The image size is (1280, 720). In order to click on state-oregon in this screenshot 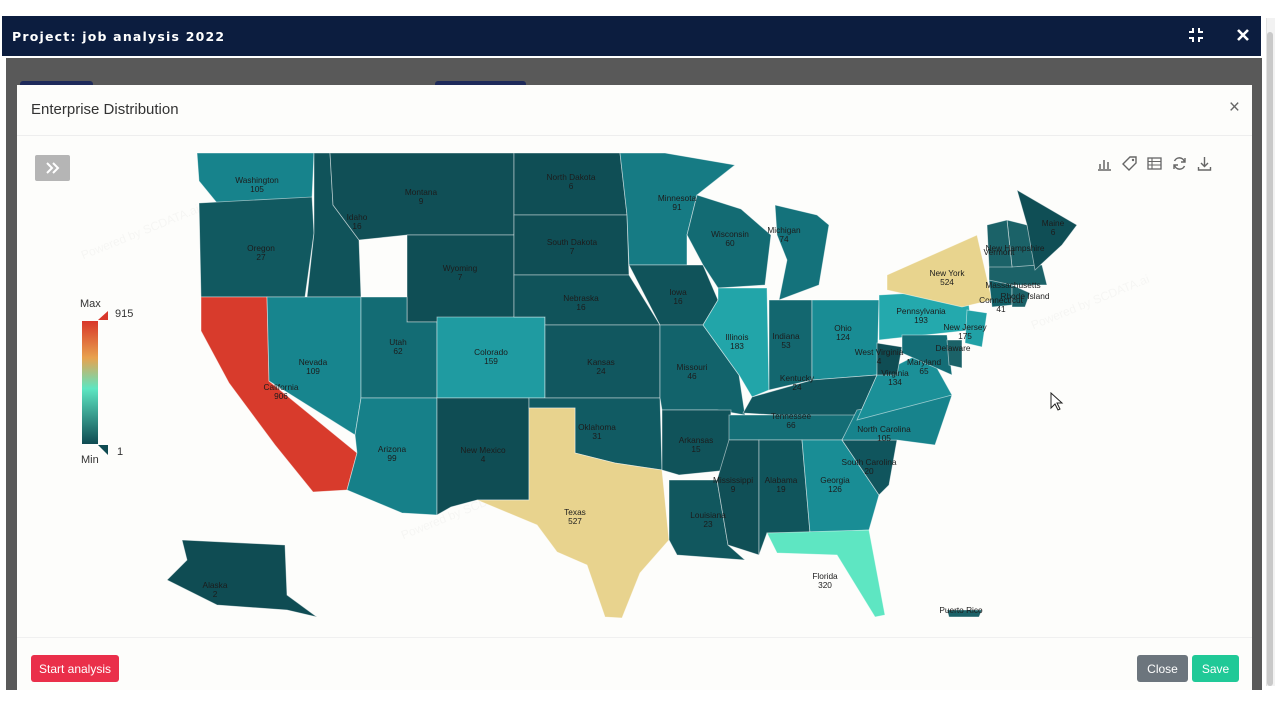, I will do `click(256, 247)`.